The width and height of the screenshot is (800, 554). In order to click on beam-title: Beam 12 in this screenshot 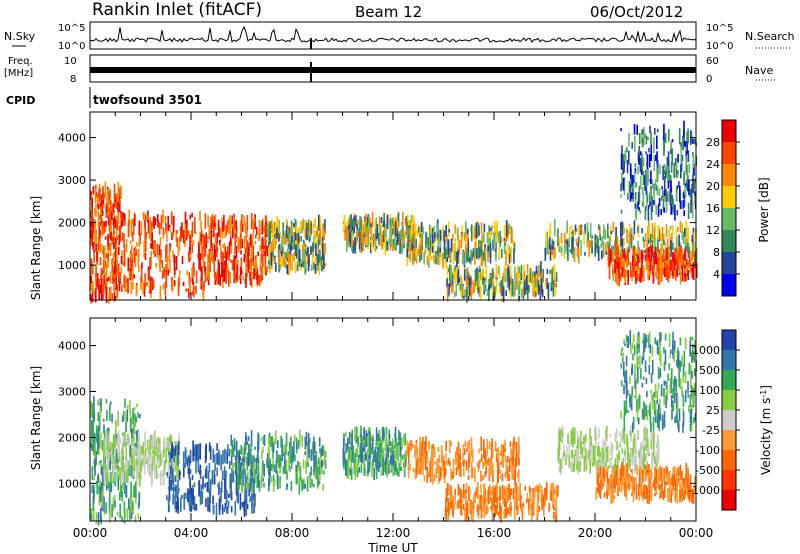, I will do `click(388, 12)`.